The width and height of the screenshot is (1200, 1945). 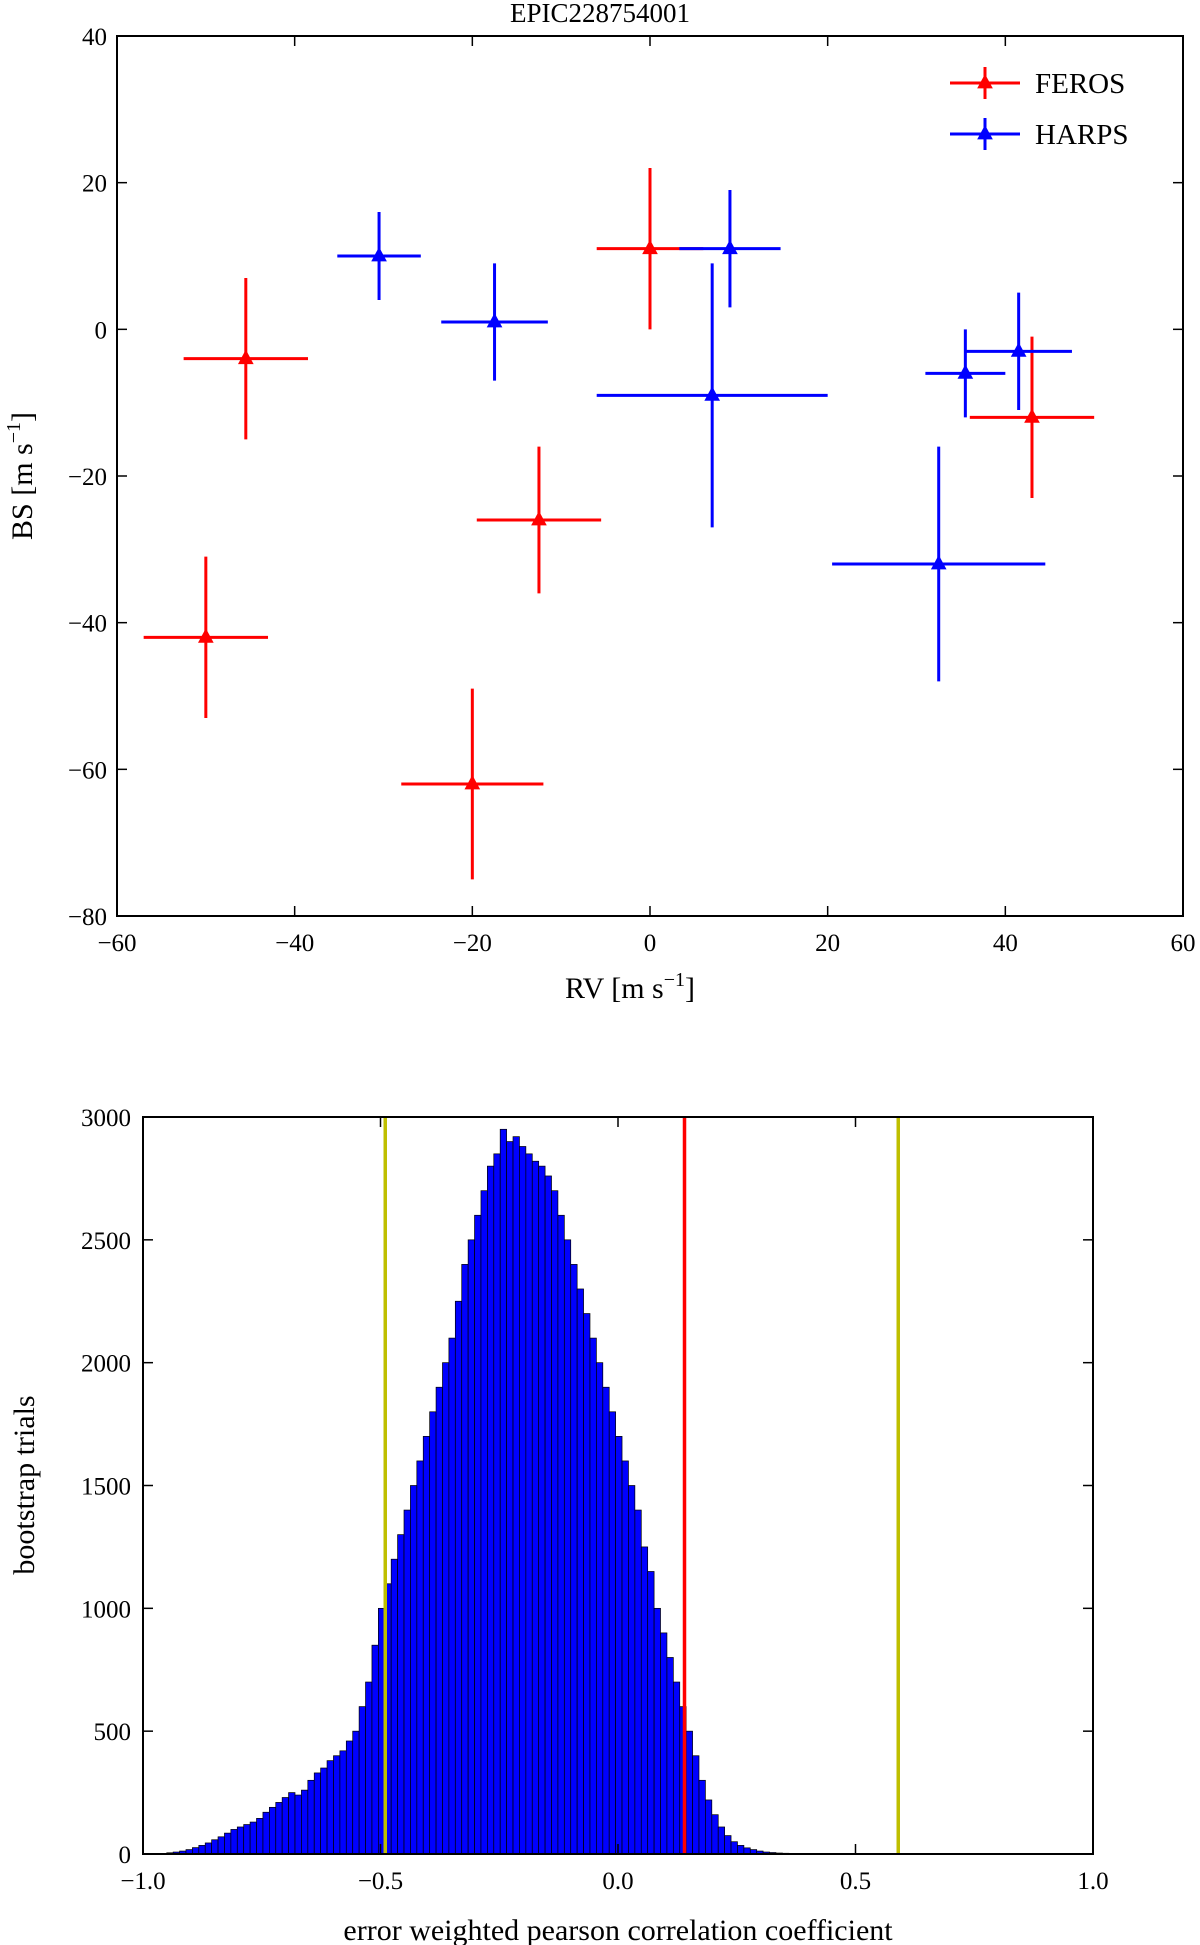 What do you see at coordinates (294, 943) in the screenshot?
I see `x-tick-label: −40` at bounding box center [294, 943].